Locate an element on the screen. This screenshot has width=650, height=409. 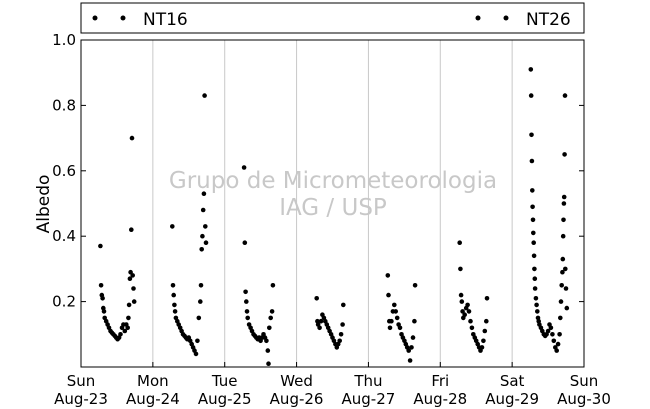
y-tick-label: 0.6 is located at coordinates (64, 171).